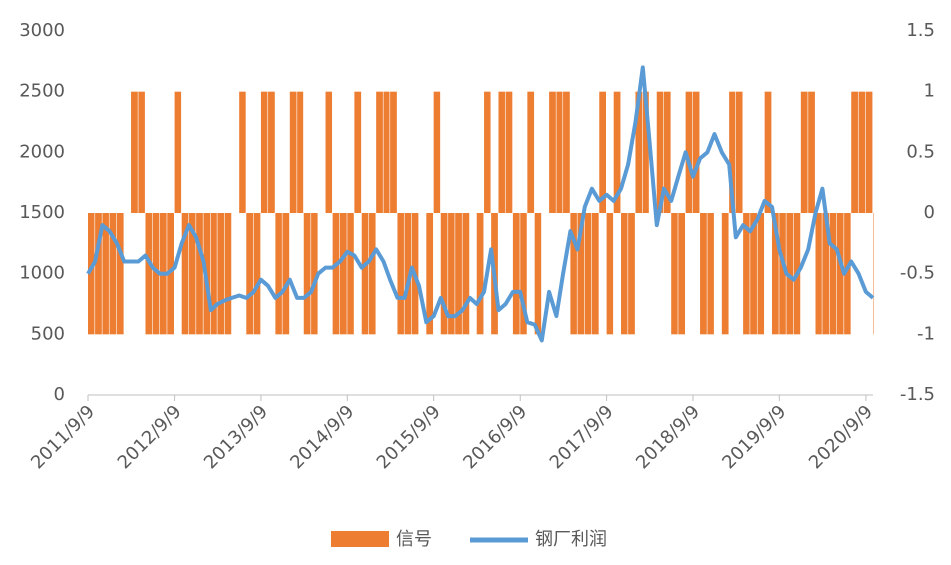 This screenshot has height=565, width=951. What do you see at coordinates (926, 333) in the screenshot?
I see `y2-tick-label: -1` at bounding box center [926, 333].